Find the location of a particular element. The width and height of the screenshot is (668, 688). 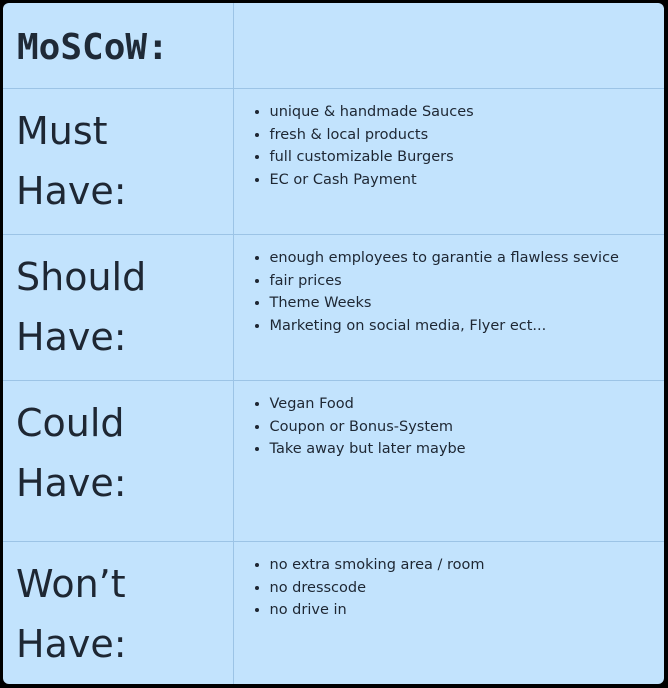

header-row: MoSCoW: is located at coordinates (333, 46).